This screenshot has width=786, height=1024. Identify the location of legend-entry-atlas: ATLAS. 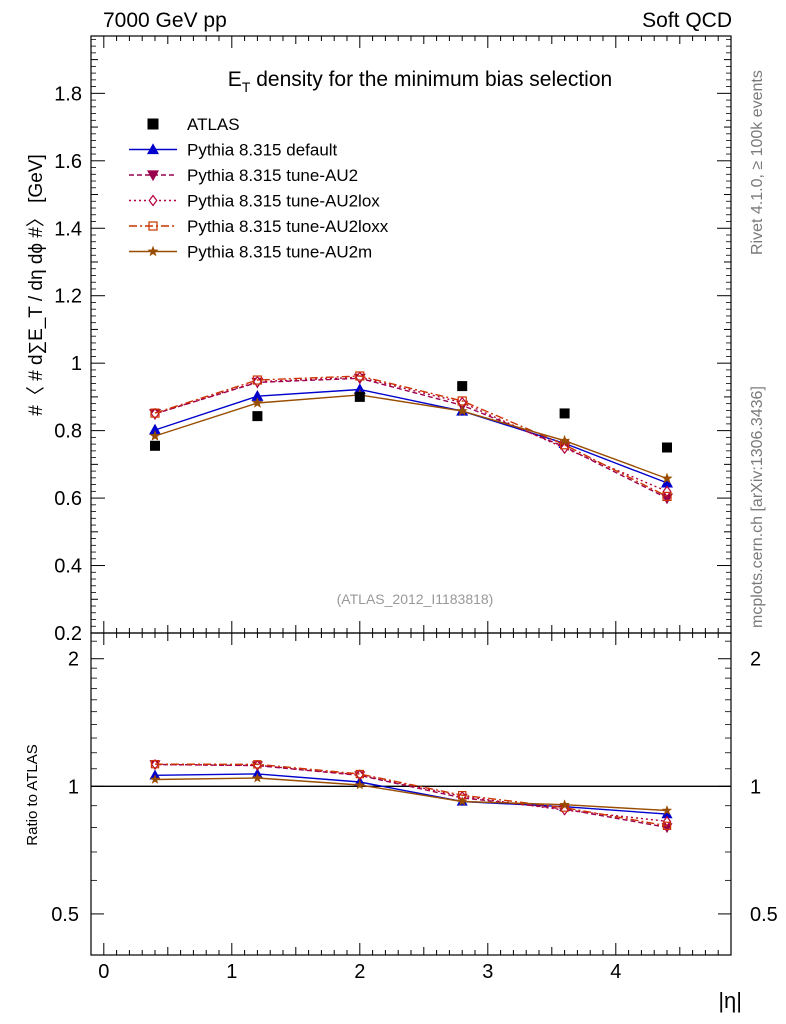
(193, 124).